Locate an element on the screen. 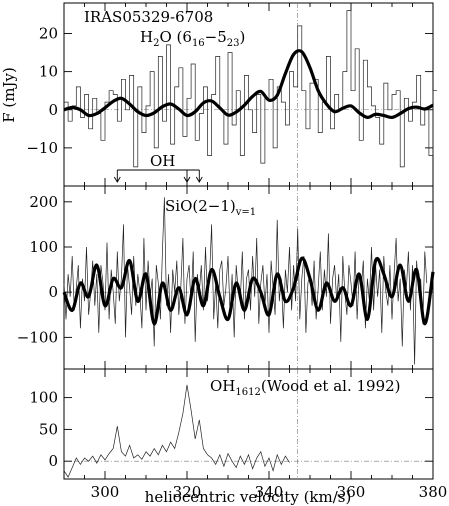  x-tick-label: 340 is located at coordinates (269, 492).